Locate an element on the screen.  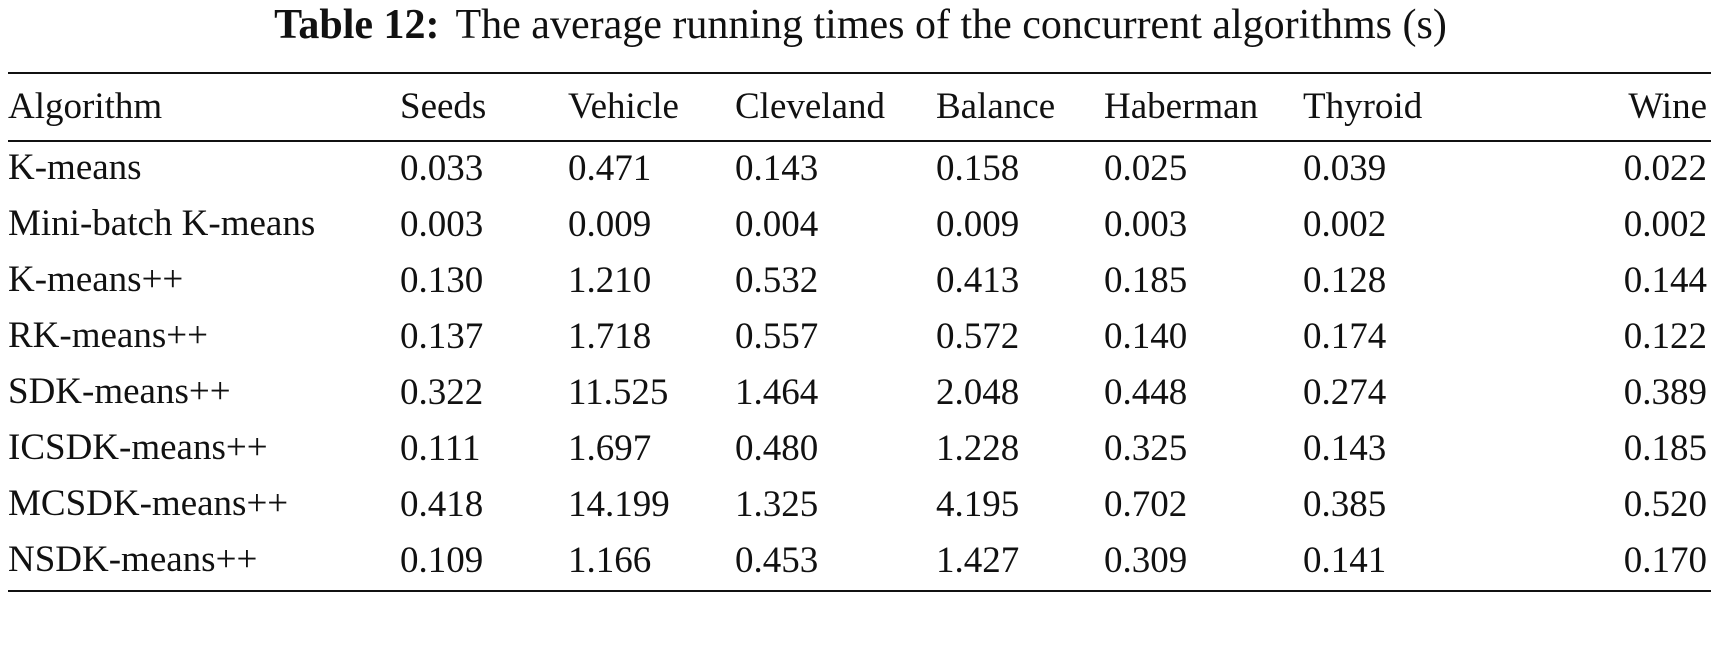
algorithm-cell: NSDK-means++ is located at coordinates (133, 559).